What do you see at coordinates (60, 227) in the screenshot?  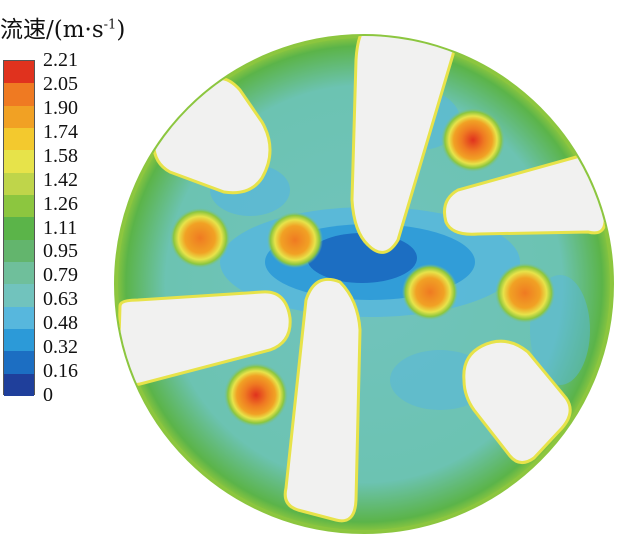 I see `colorbar-tick-label: 1.11` at bounding box center [60, 227].